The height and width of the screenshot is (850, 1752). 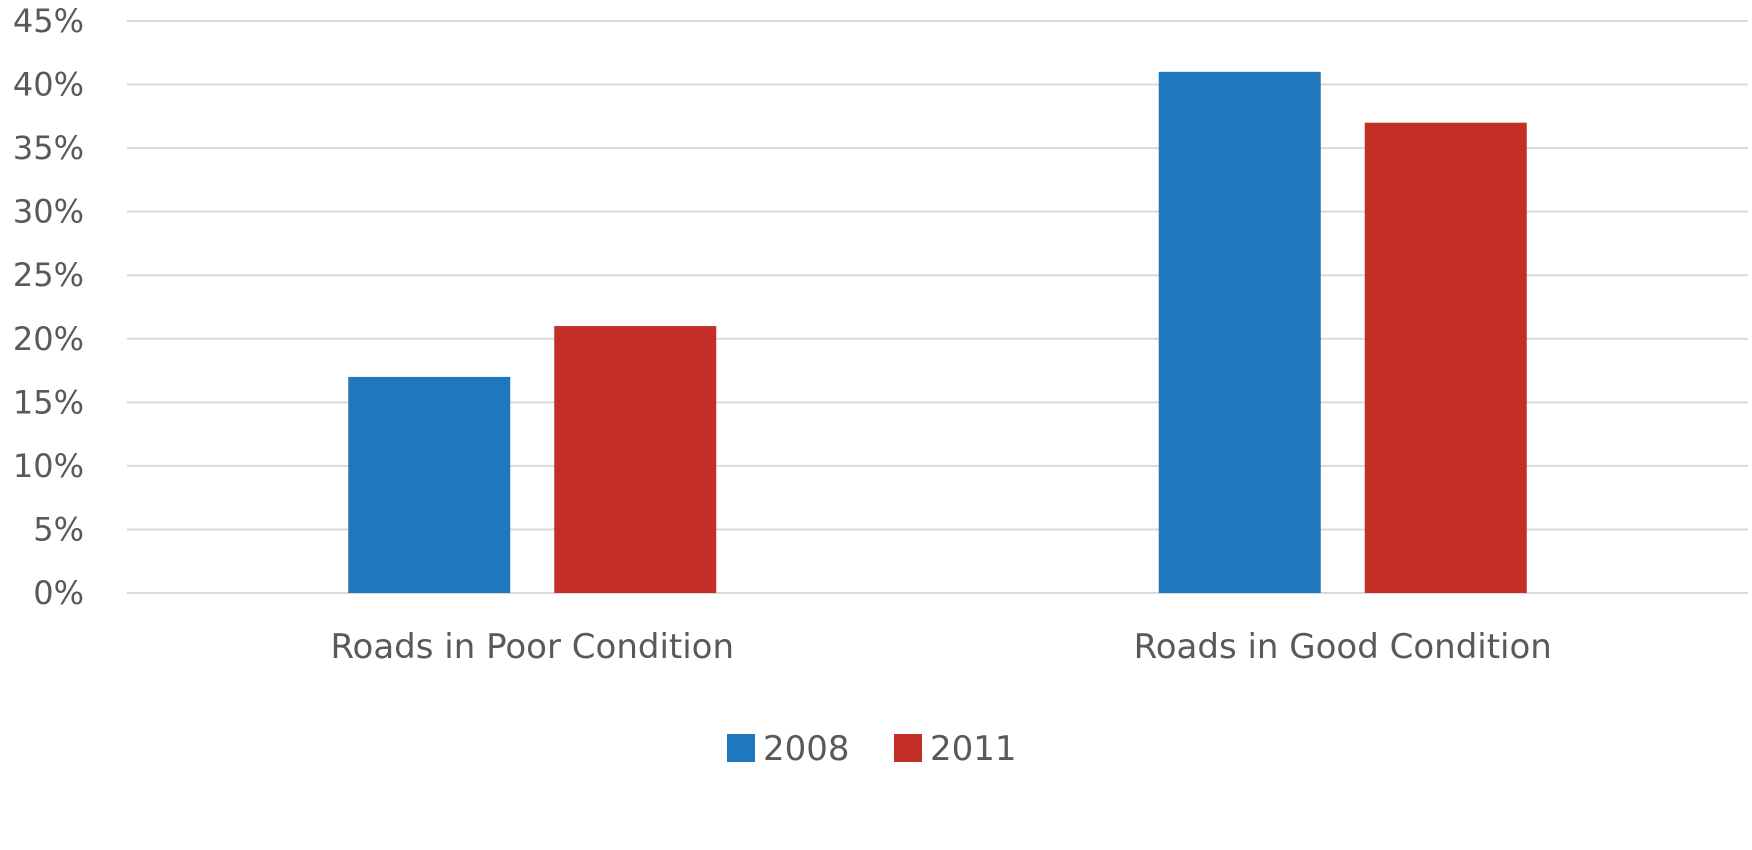 What do you see at coordinates (48, 21) in the screenshot?
I see `y-tick-label: 45%` at bounding box center [48, 21].